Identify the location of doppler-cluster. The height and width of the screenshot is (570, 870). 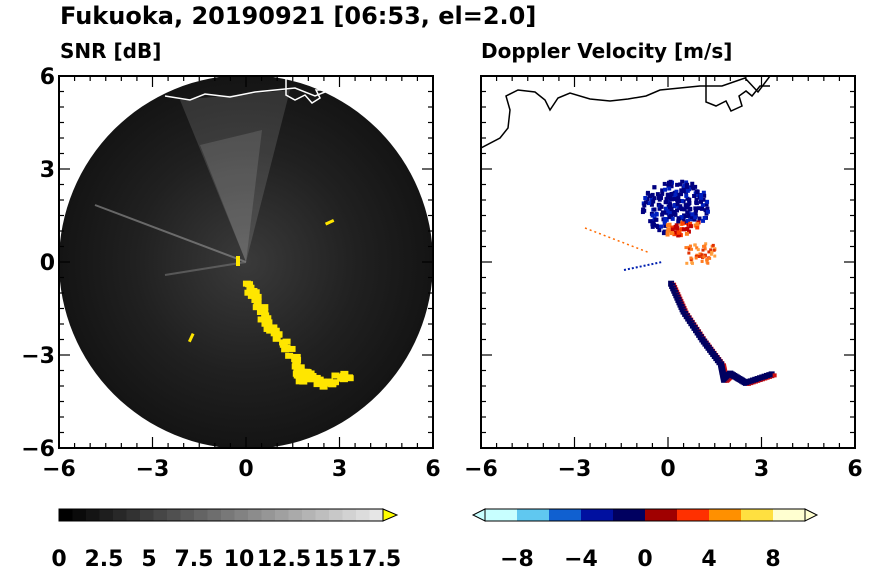
(678, 222).